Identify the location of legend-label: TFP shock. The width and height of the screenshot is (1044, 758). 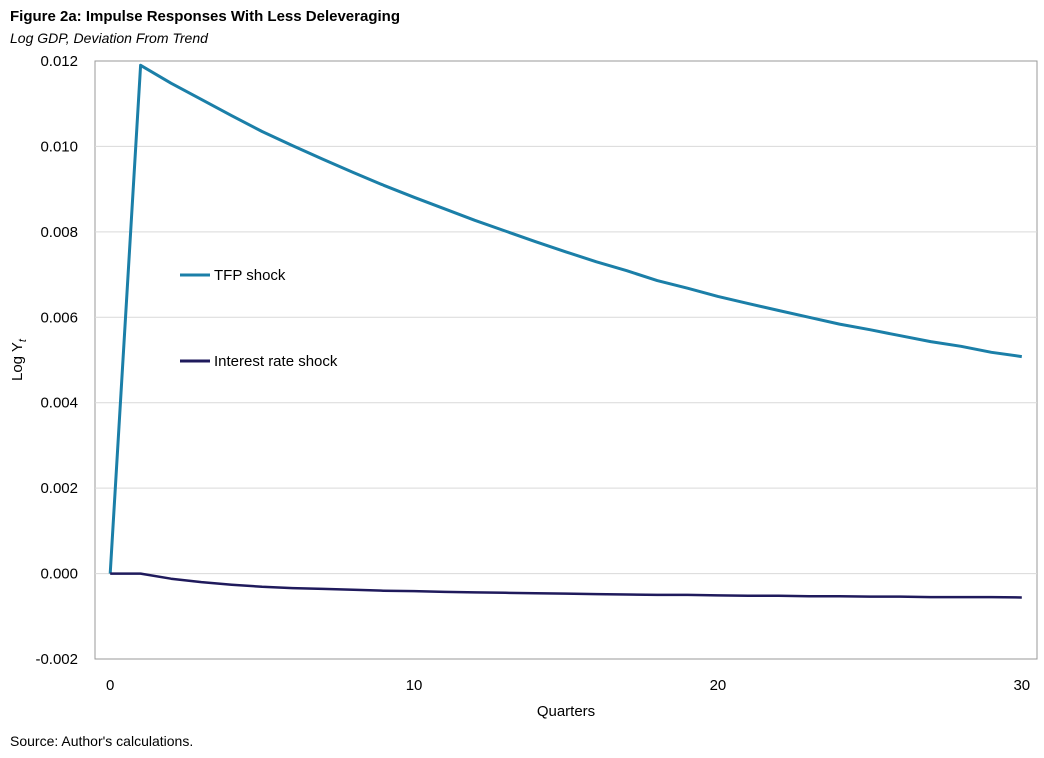
(250, 275).